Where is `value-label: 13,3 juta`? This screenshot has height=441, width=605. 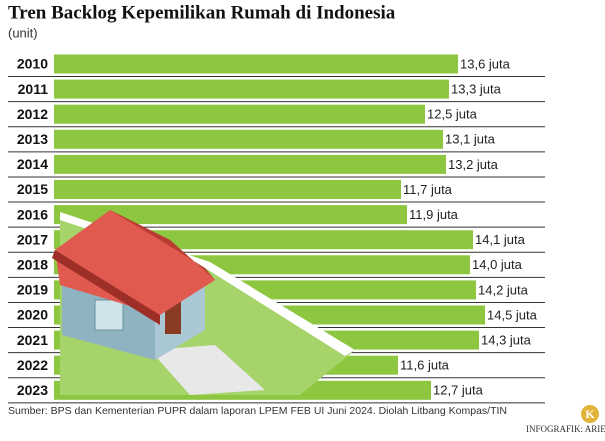 value-label: 13,3 juta is located at coordinates (476, 89).